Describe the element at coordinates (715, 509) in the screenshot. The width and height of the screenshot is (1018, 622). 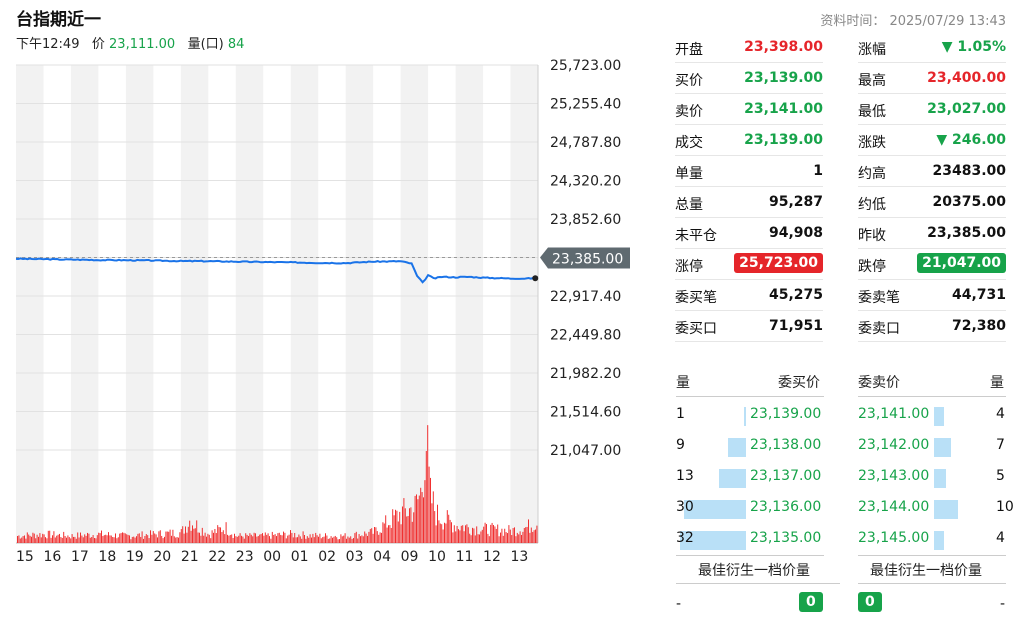
I see `bid-depth-bar` at that location.